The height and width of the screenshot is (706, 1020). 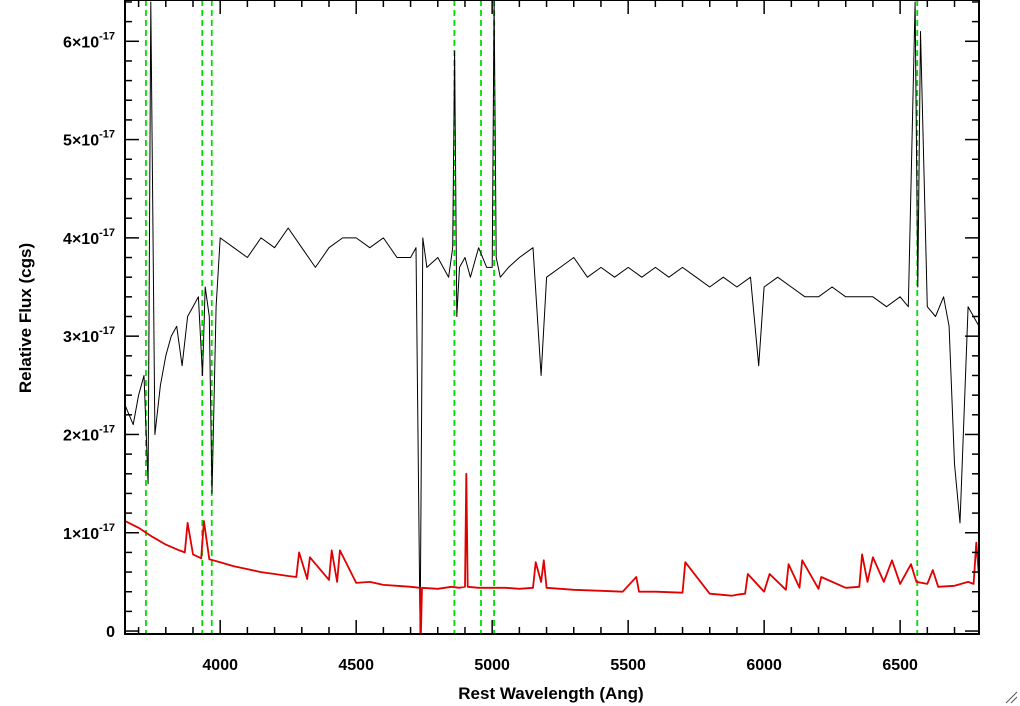 What do you see at coordinates (89, 237) in the screenshot?
I see `y-tick-label: 4×10⁻¹⁷` at bounding box center [89, 237].